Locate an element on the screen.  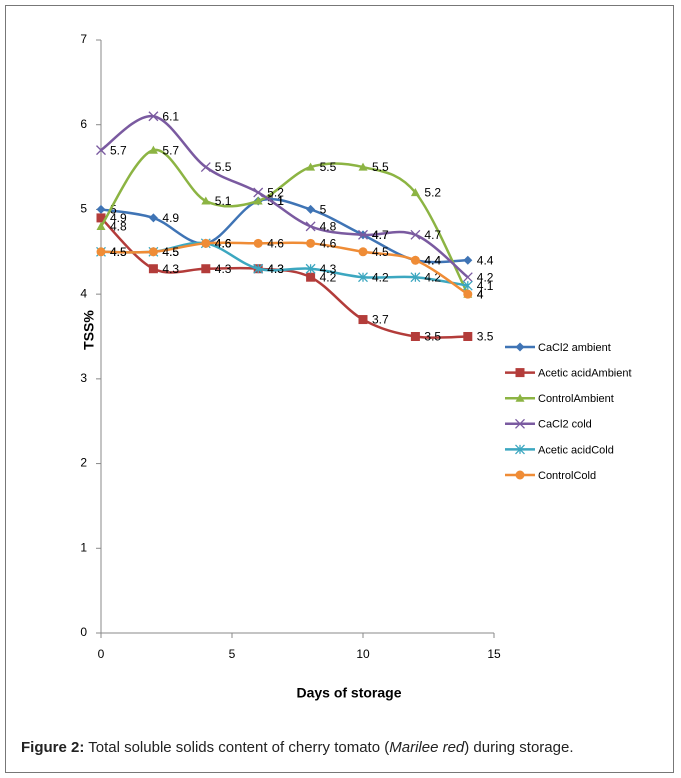
y-tick-label: 1 is located at coordinates (83, 547).